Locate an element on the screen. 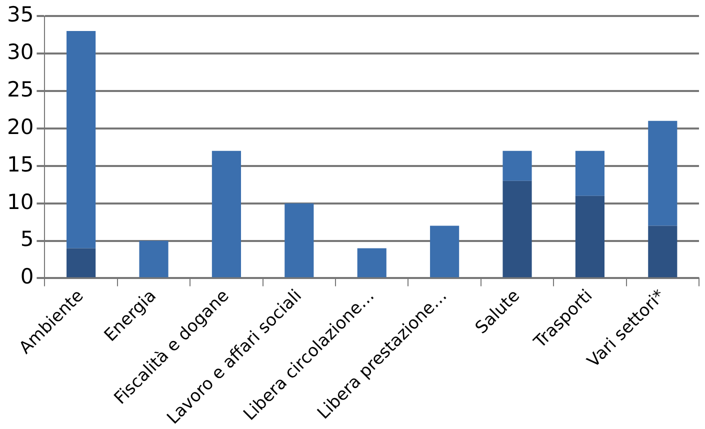  y-tick-label: 0 is located at coordinates (27, 276).